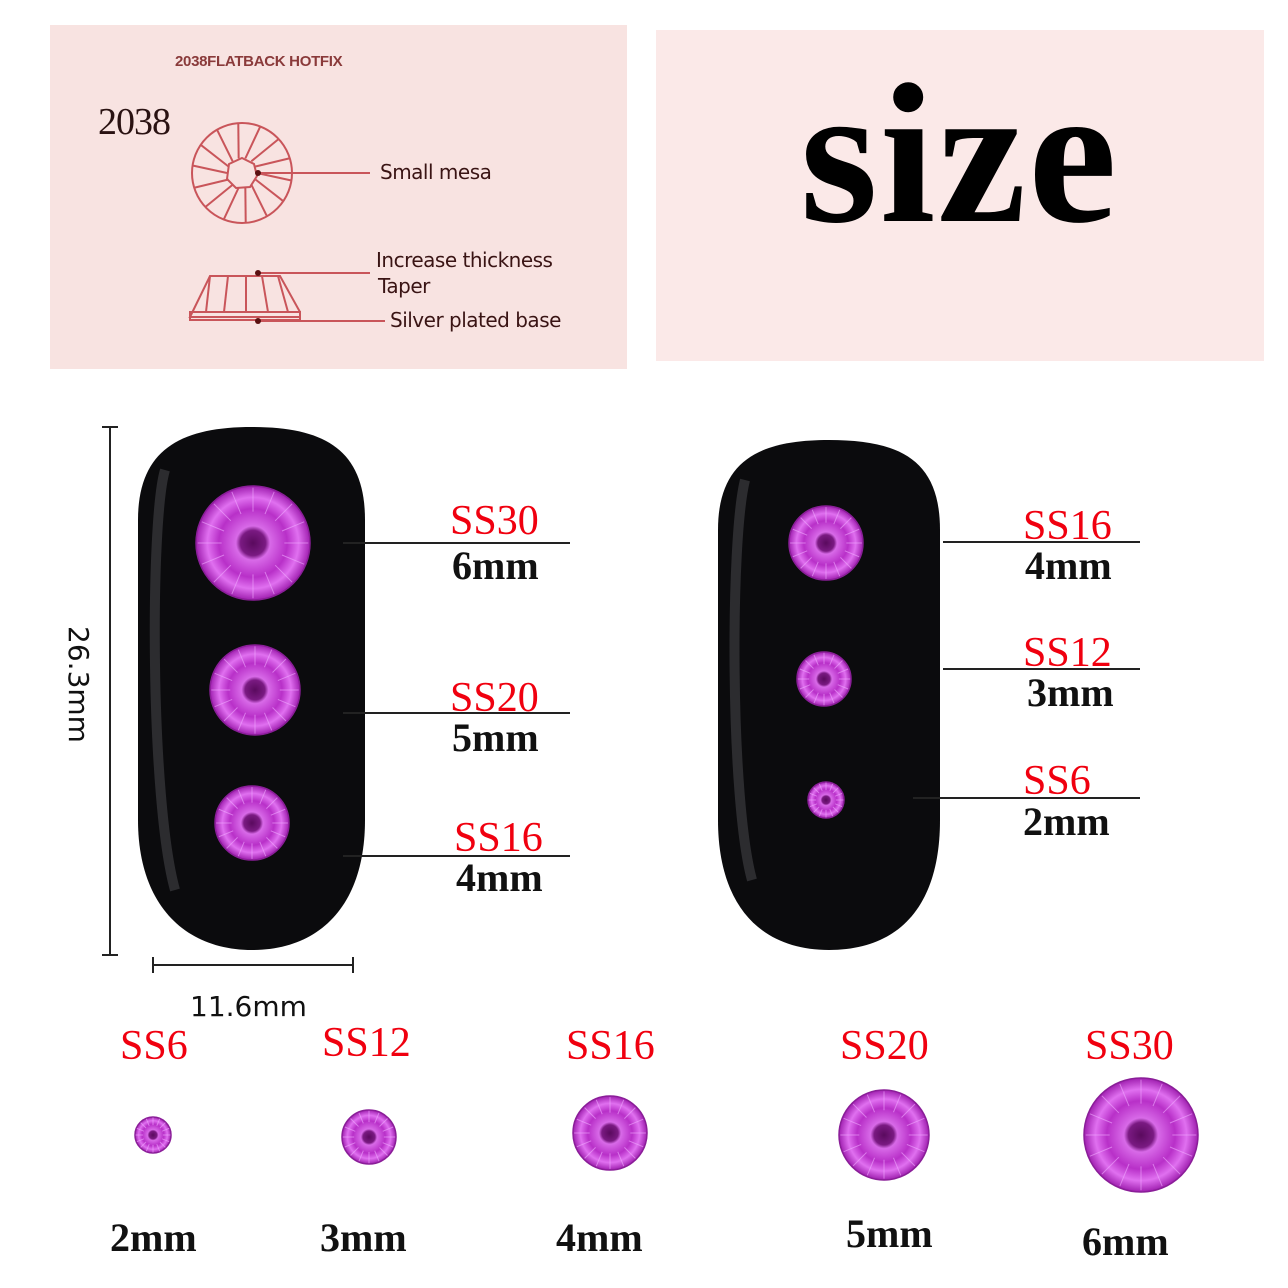 The image size is (1288, 1288). What do you see at coordinates (259, 61) in the screenshot?
I see `diagram-title: 2038FLATBACK HOTFIX` at bounding box center [259, 61].